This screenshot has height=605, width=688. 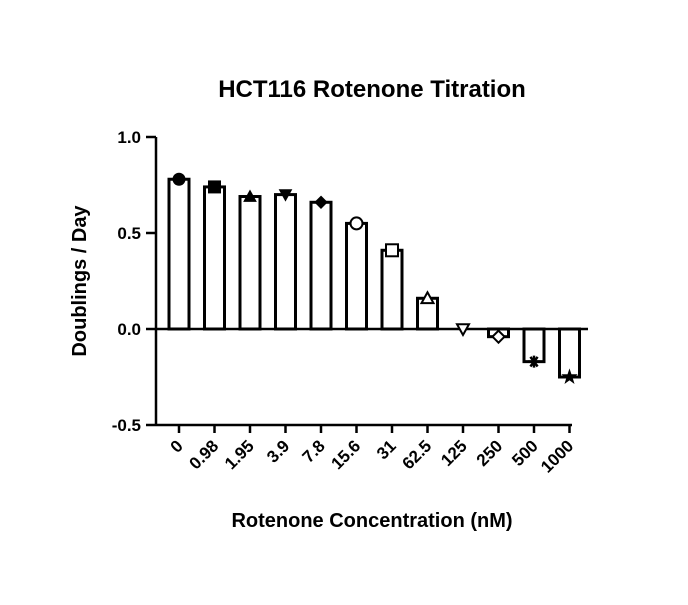 I want to click on chart-title: HCT116 Rotenone Titration, so click(x=372, y=89).